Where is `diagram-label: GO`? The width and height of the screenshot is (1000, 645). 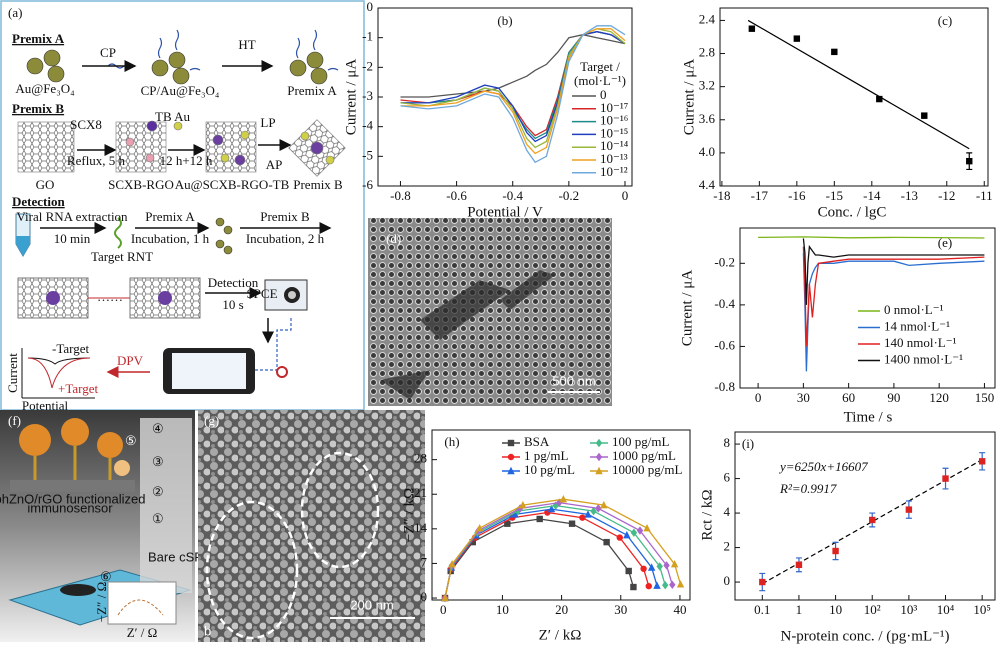 diagram-label: GO is located at coordinates (45, 184).